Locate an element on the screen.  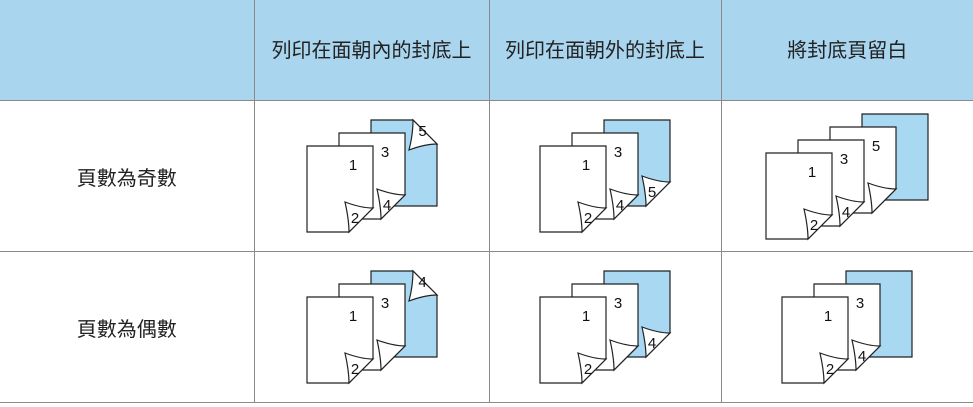
row-label: 頁數為奇數 is located at coordinates (127, 176).